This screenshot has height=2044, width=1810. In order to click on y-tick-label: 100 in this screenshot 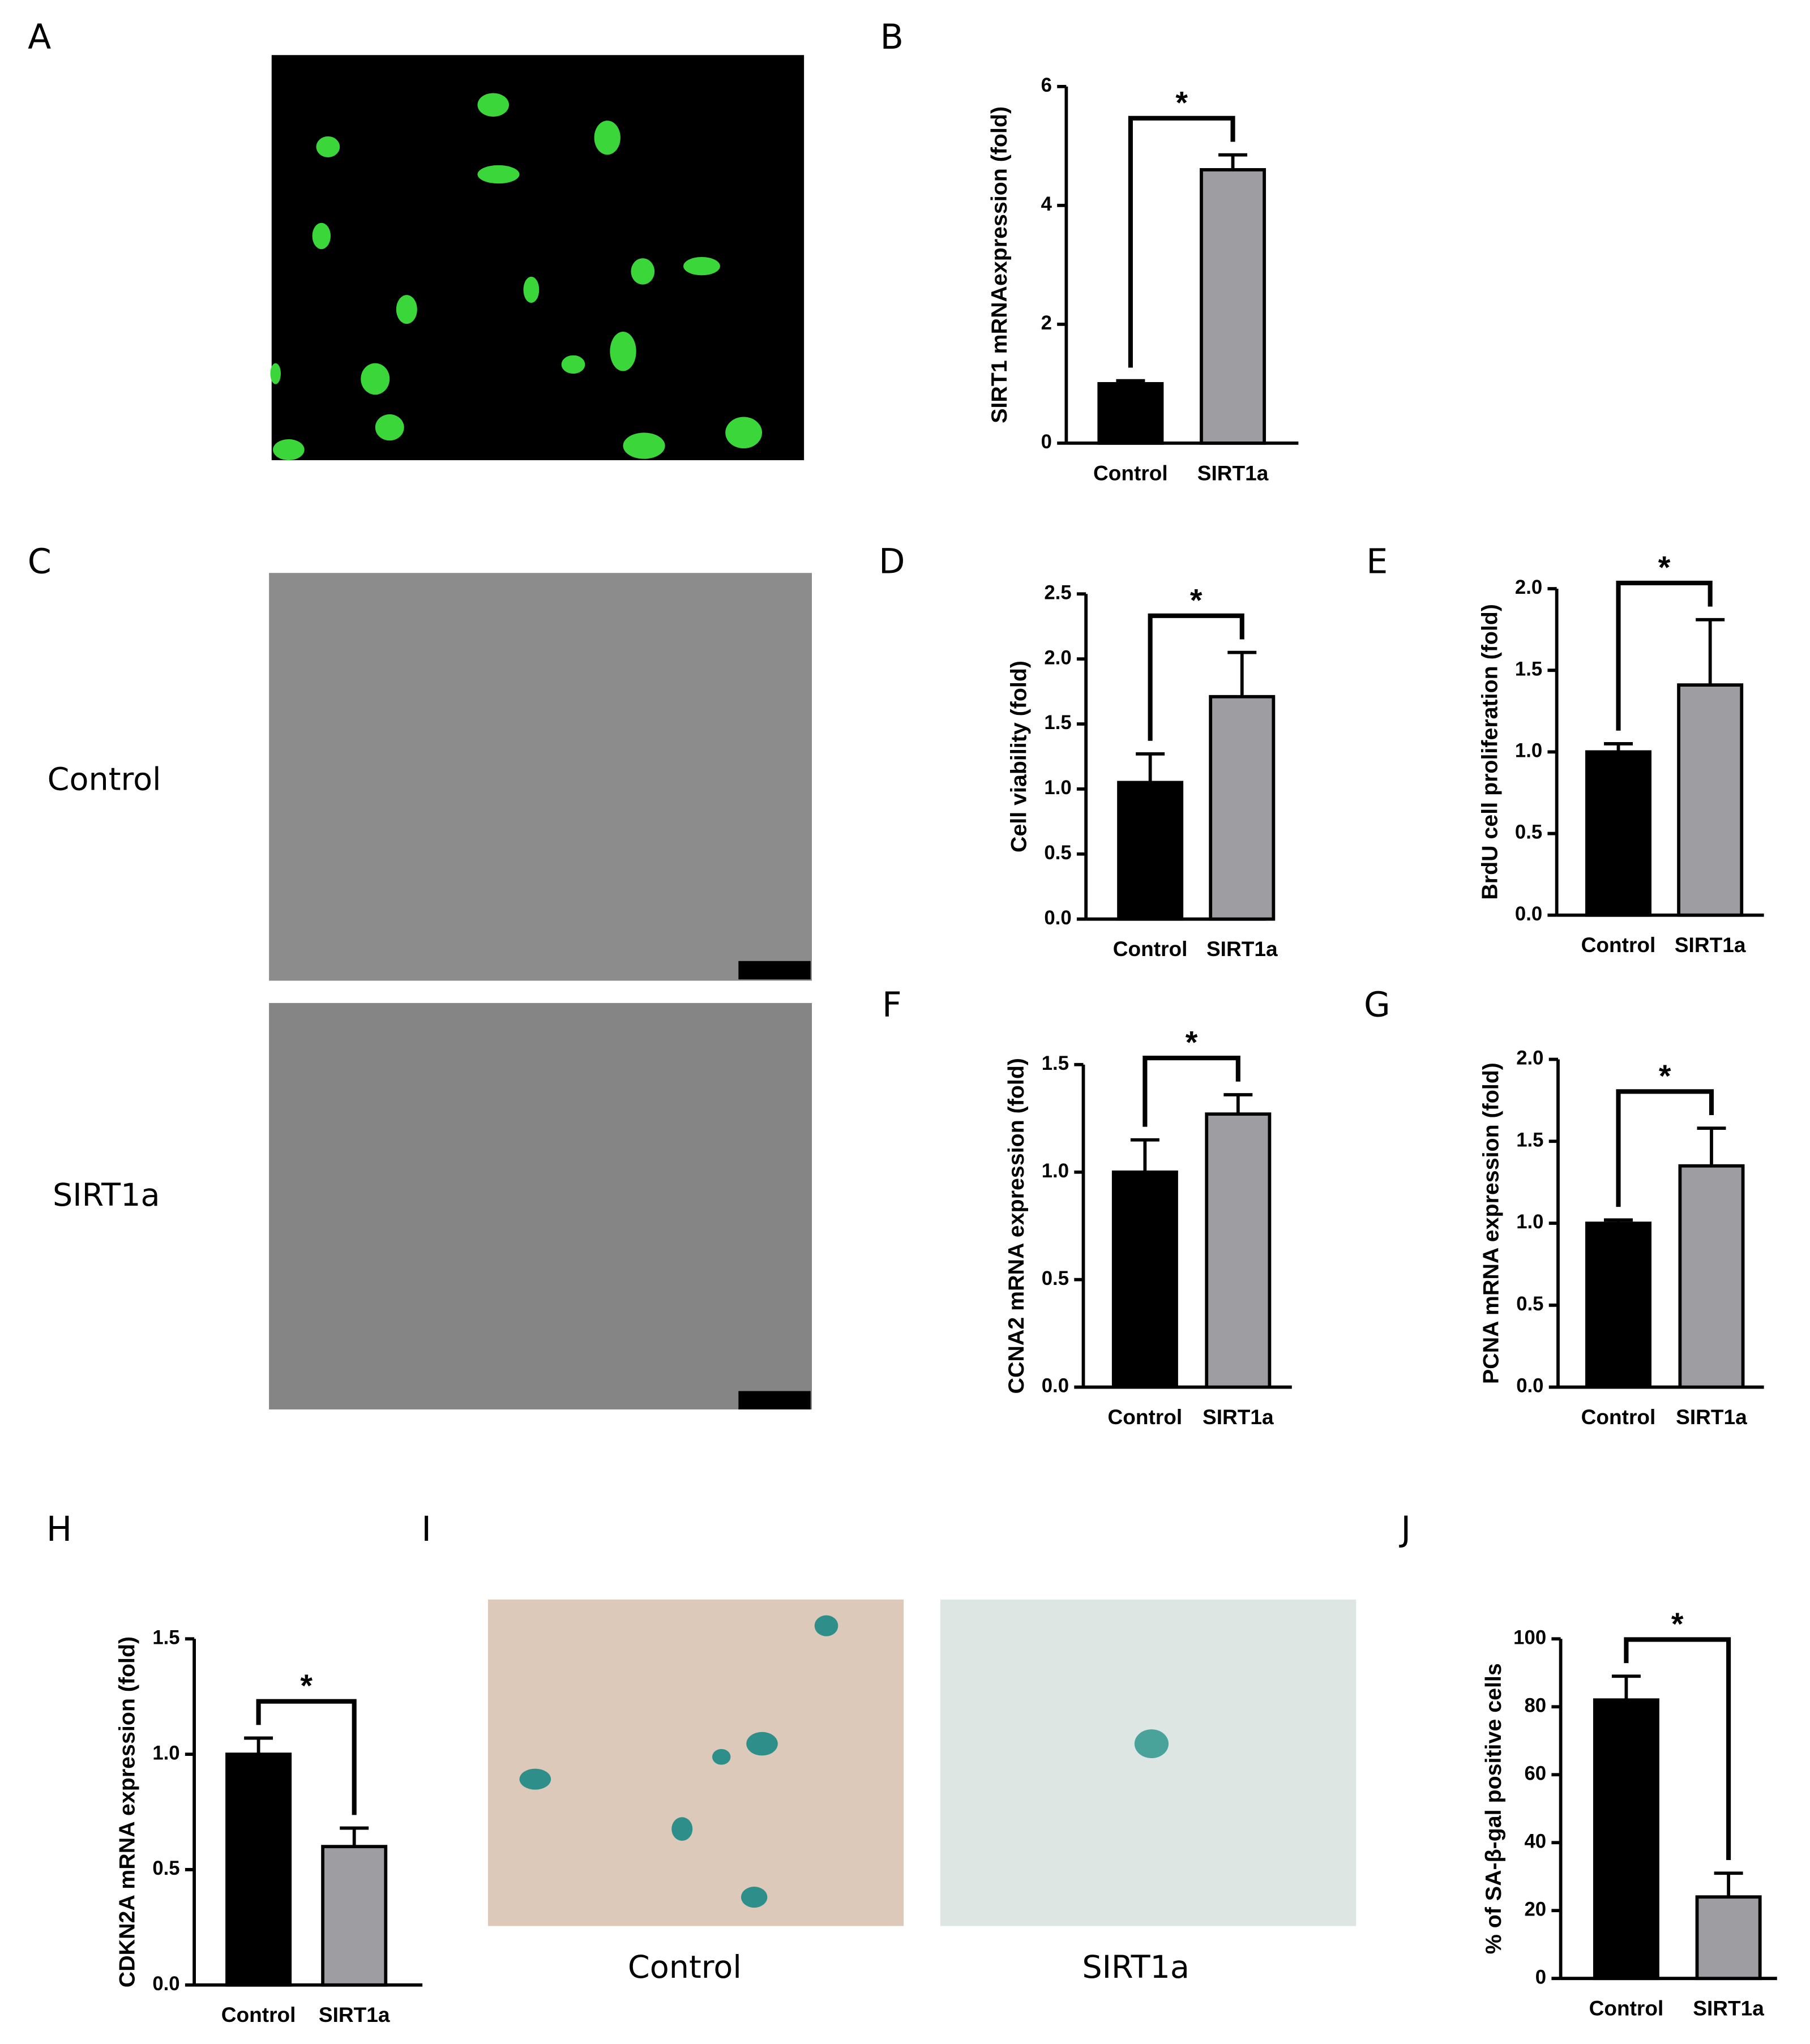, I will do `click(1529, 1637)`.